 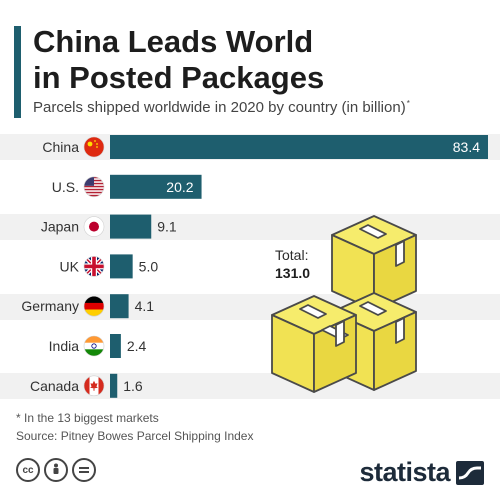 What do you see at coordinates (250, 307) in the screenshot?
I see `row-band-germany` at bounding box center [250, 307].